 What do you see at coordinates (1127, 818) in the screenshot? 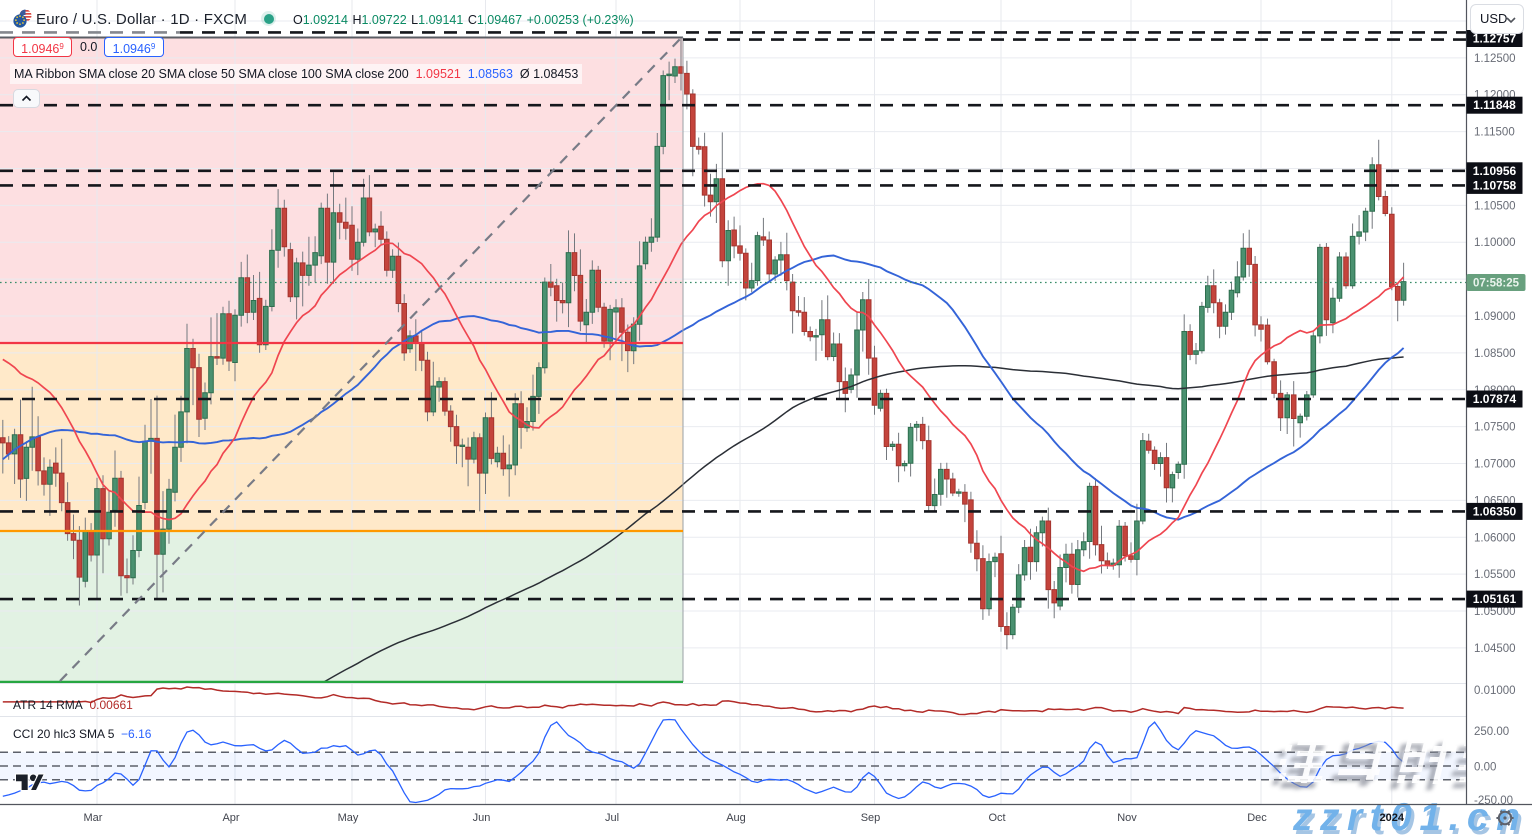
I see `svg-text: Nov` at bounding box center [1127, 818].